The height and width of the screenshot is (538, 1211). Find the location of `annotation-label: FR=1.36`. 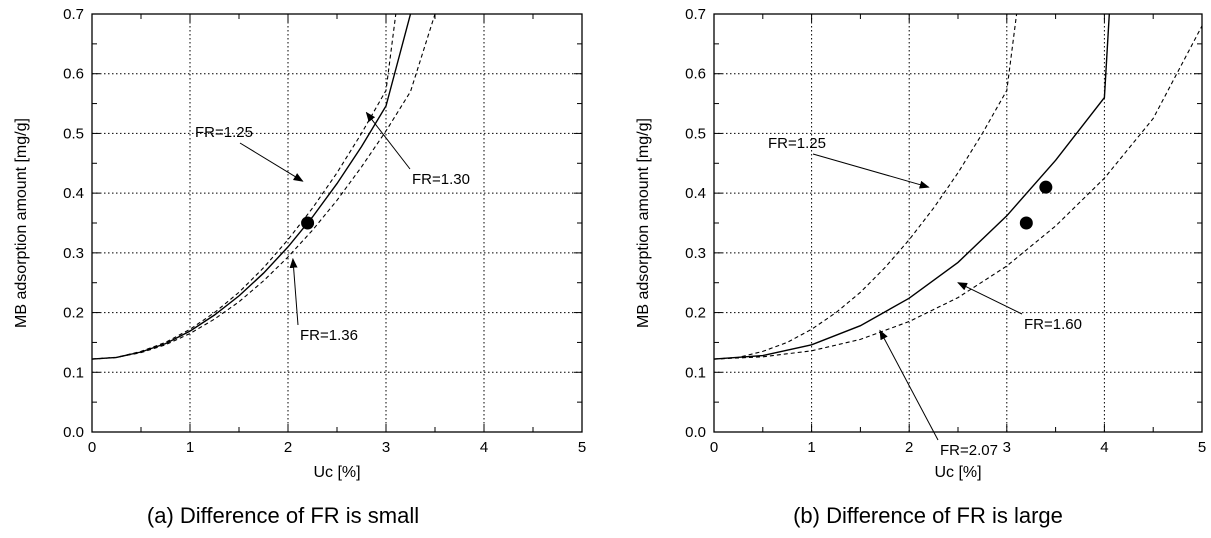

annotation-label: FR=1.36 is located at coordinates (329, 335).